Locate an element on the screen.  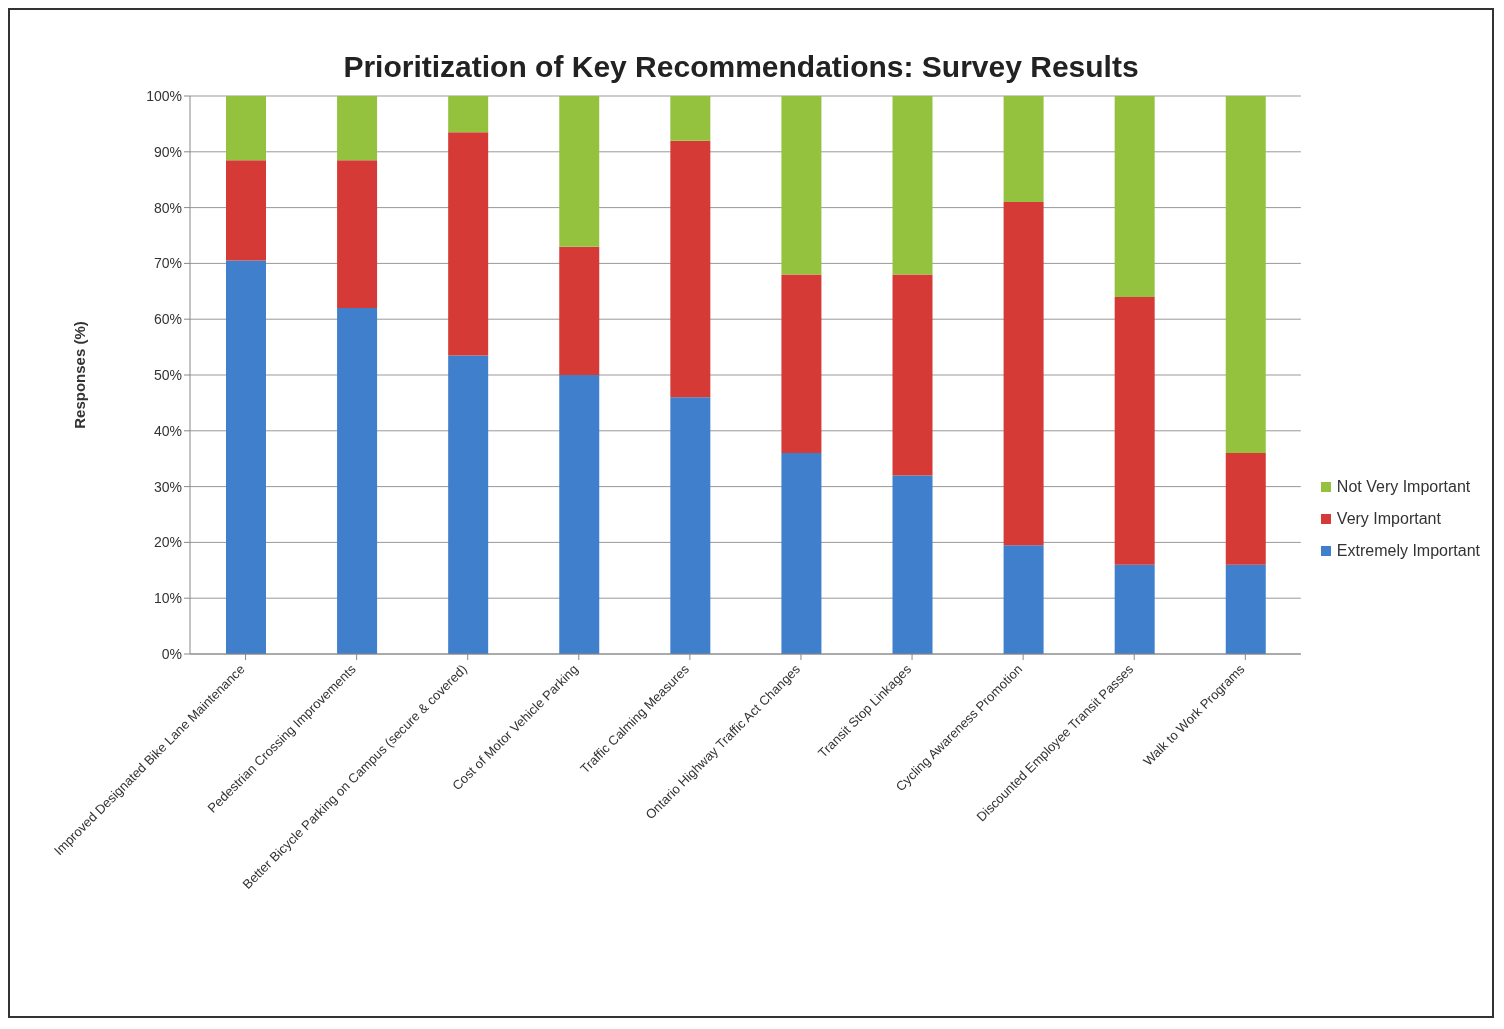
legend-label: Extremely Important is located at coordinates (1407, 551).